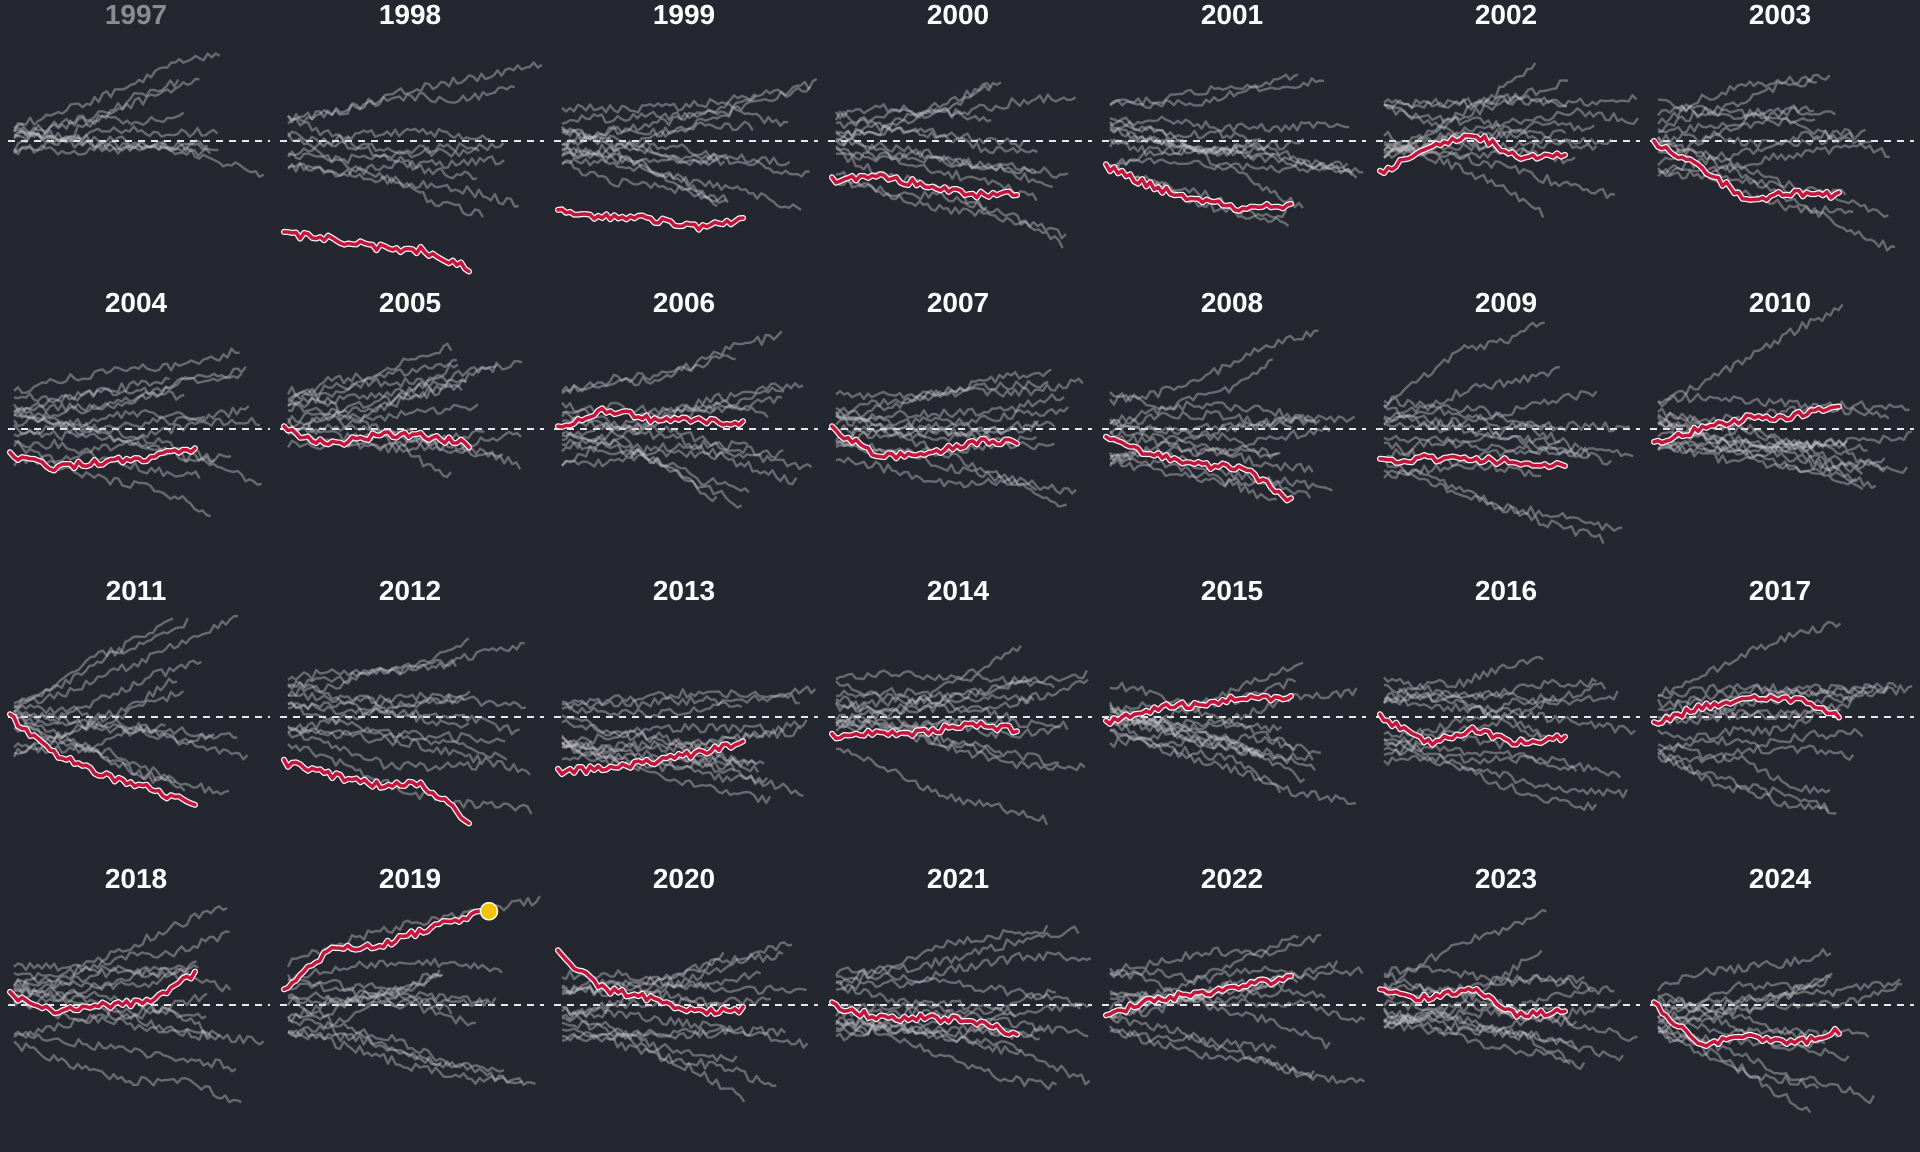 The image size is (1920, 1152). What do you see at coordinates (1506, 878) in the screenshot?
I see `panel-title: 2023` at bounding box center [1506, 878].